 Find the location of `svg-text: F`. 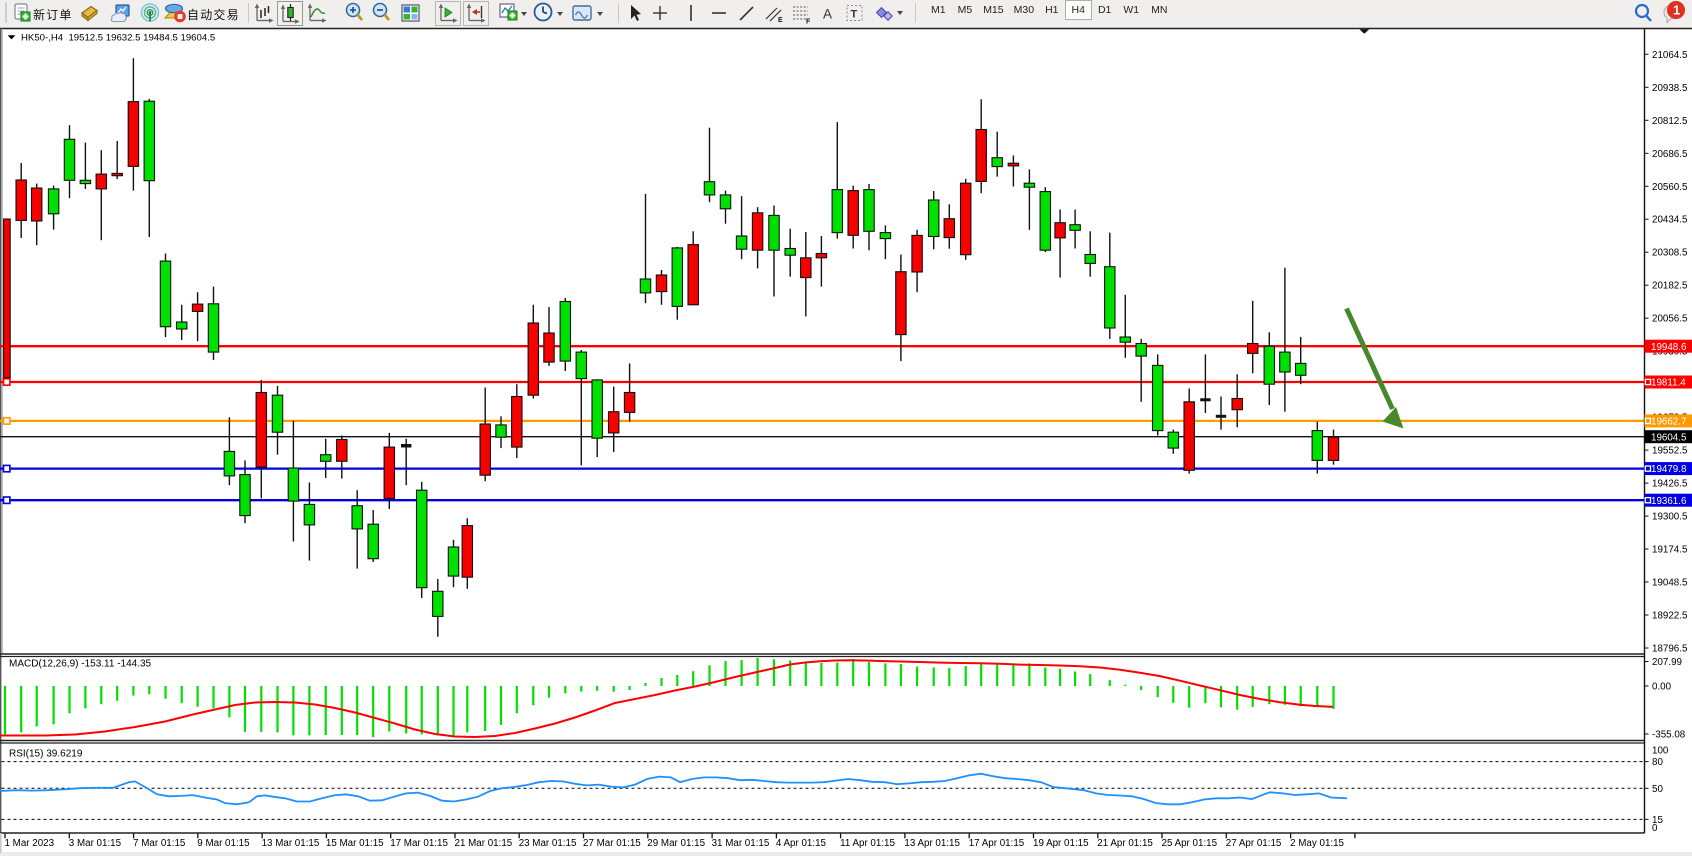

svg-text: F is located at coordinates (808, 22).